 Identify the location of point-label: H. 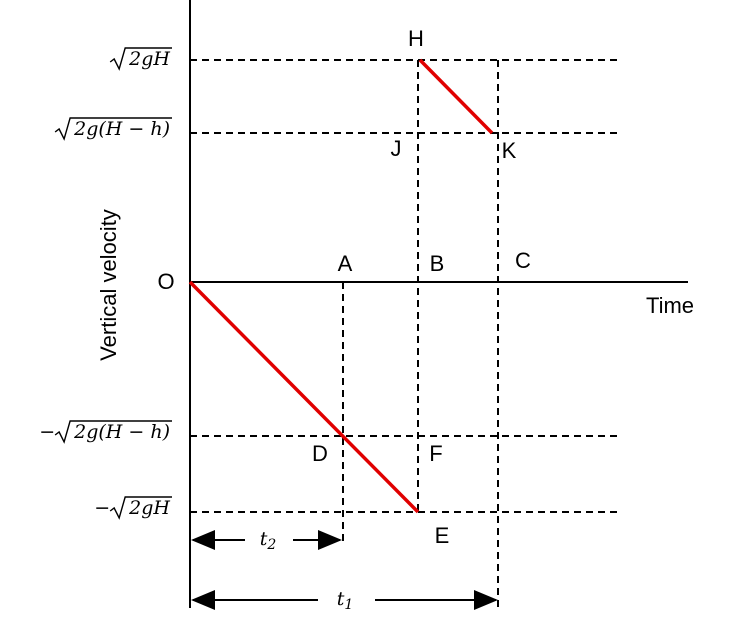
(416, 38).